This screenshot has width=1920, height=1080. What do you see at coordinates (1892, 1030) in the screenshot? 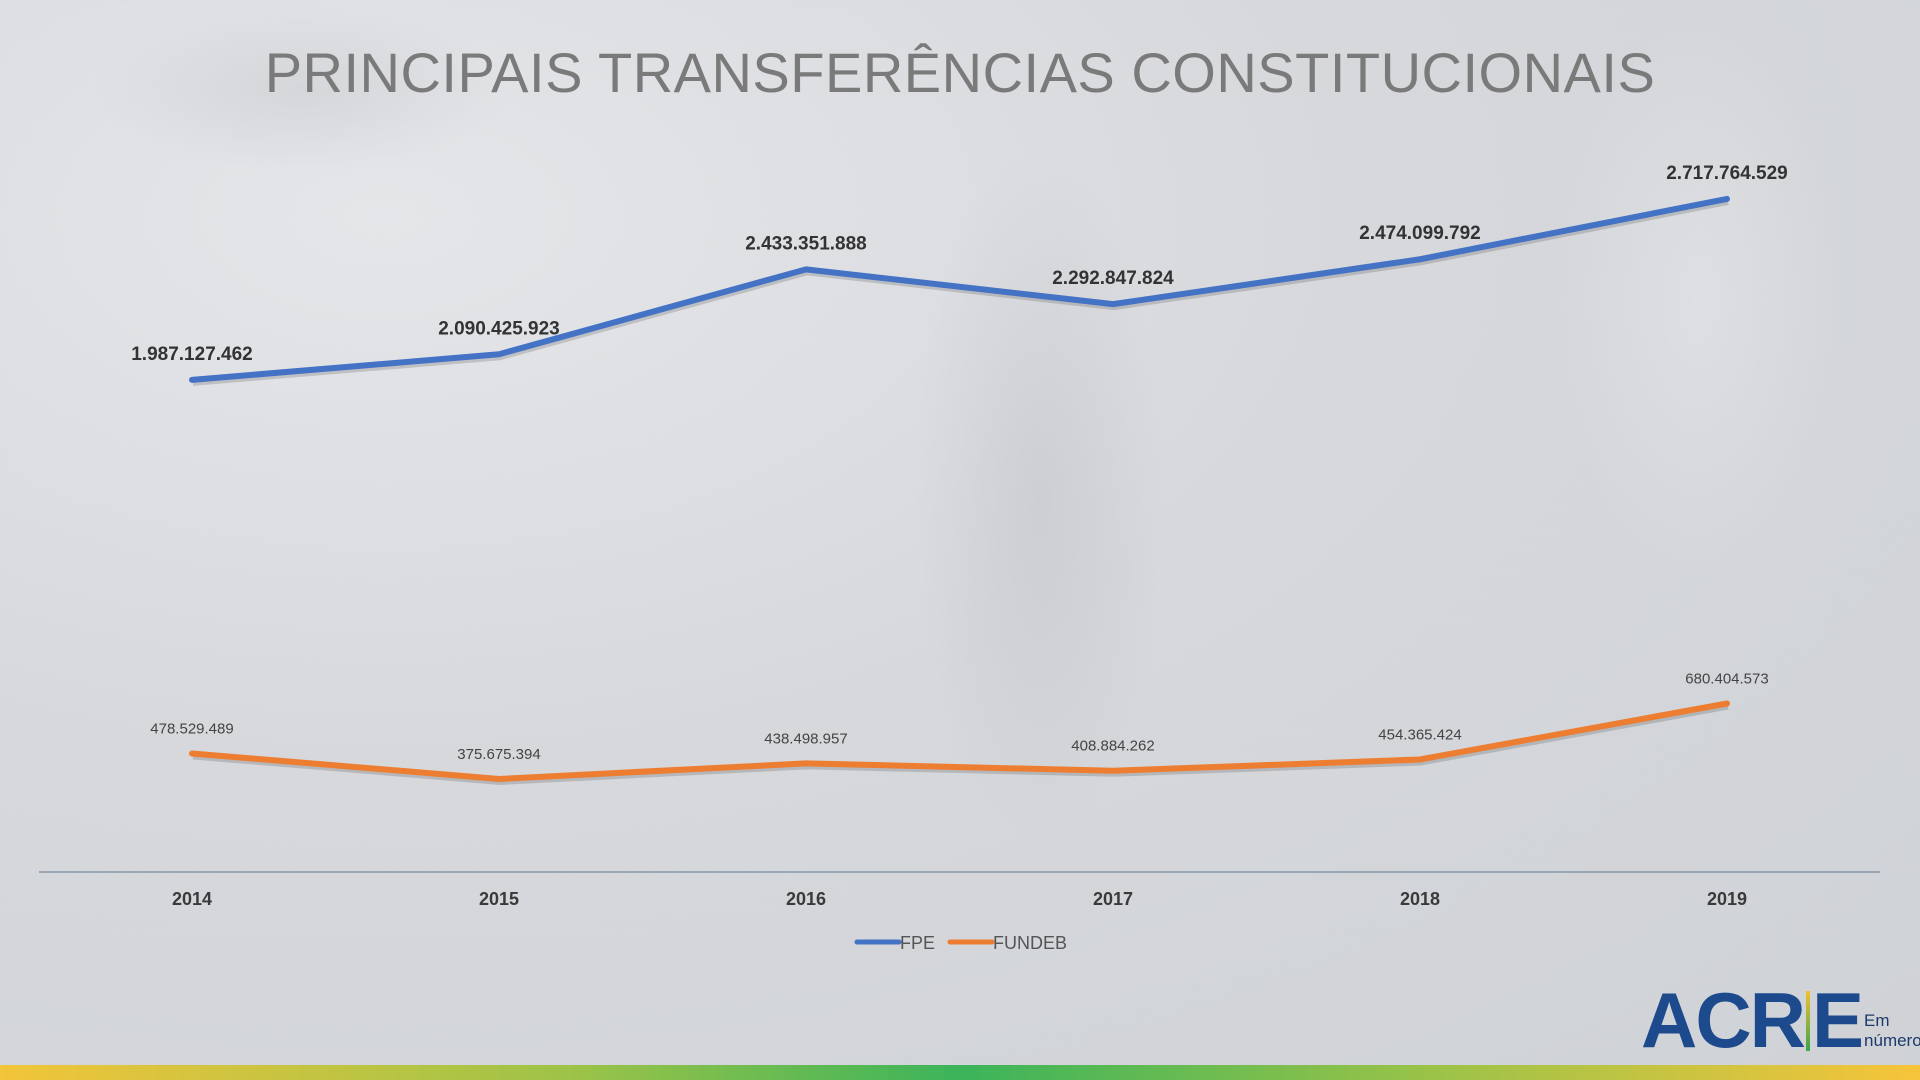
I see `logo-subtext: Emnúmeros` at bounding box center [1892, 1030].